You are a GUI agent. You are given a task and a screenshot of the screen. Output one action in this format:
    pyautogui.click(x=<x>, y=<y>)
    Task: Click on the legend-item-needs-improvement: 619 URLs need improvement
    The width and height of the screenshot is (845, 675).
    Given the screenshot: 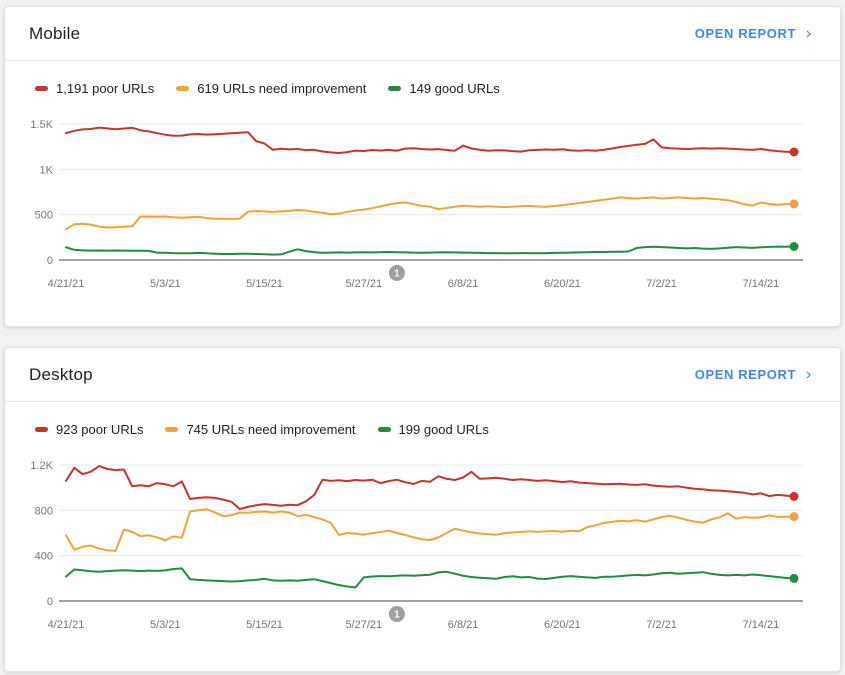 What is the action you would take?
    pyautogui.click(x=271, y=88)
    